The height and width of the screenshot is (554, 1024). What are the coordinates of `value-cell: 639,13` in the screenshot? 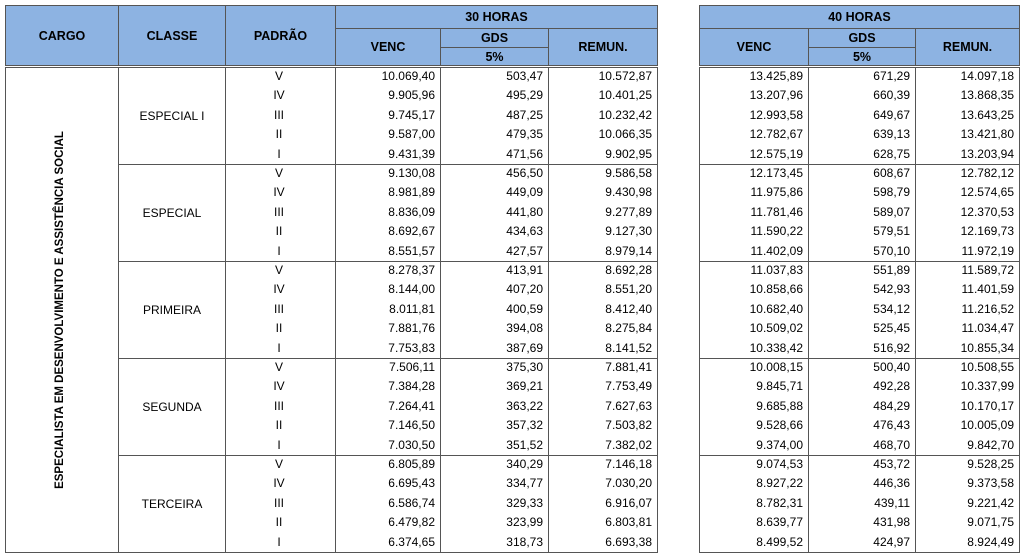 It's located at (891, 134).